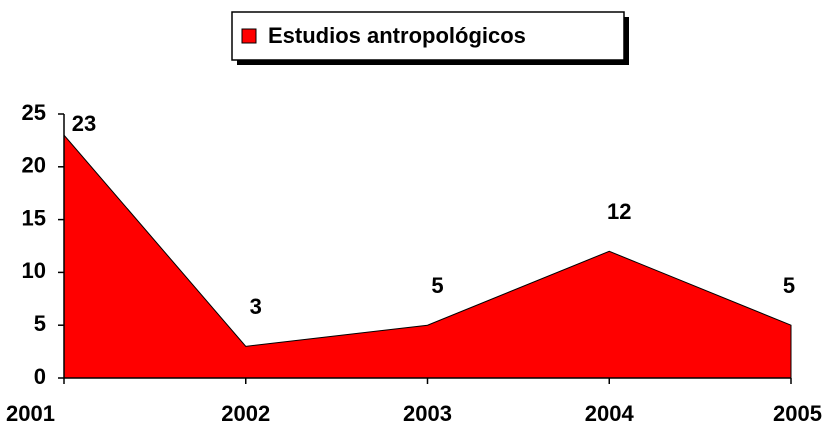 The width and height of the screenshot is (827, 433). I want to click on legend-label: Estudios antropológicos, so click(397, 35).